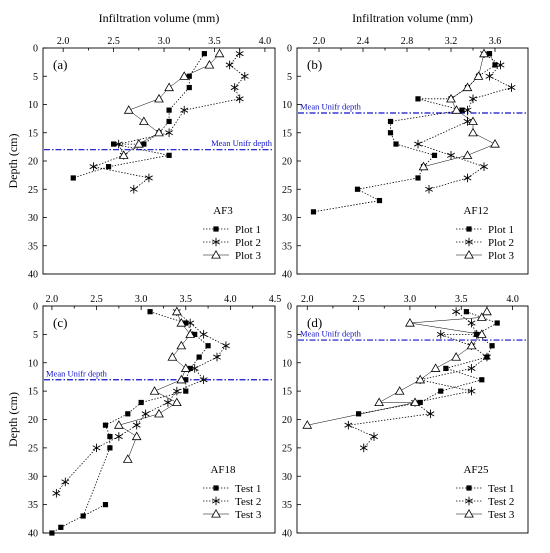  Describe the element at coordinates (223, 211) in the screenshot. I see `legend-title: AF3` at that location.